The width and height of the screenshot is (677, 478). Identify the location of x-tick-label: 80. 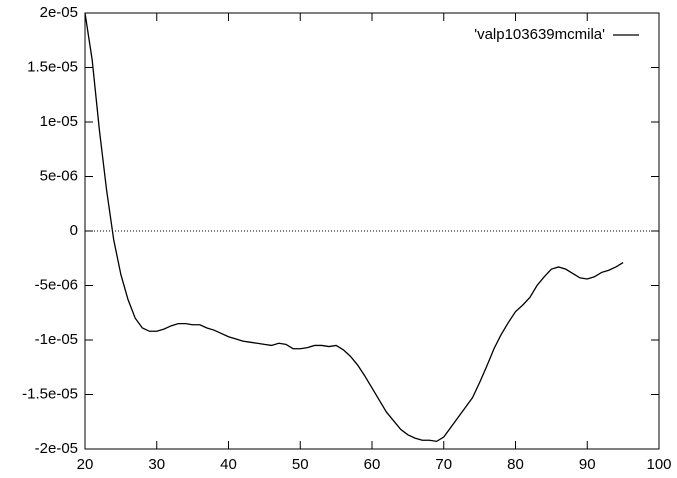
(515, 464).